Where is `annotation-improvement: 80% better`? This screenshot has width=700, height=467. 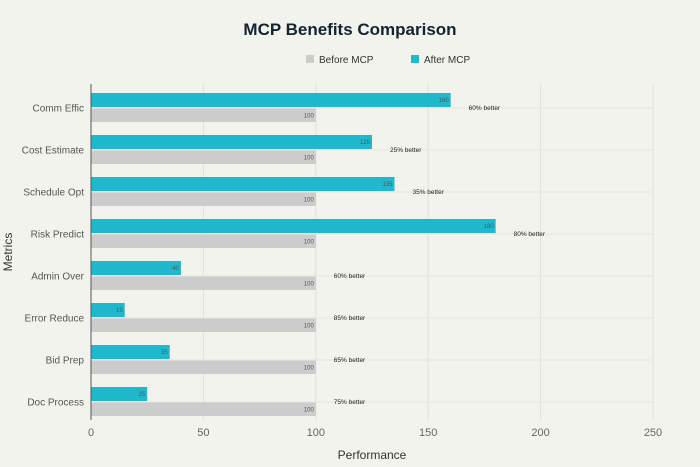
annotation-improvement: 80% better is located at coordinates (530, 234).